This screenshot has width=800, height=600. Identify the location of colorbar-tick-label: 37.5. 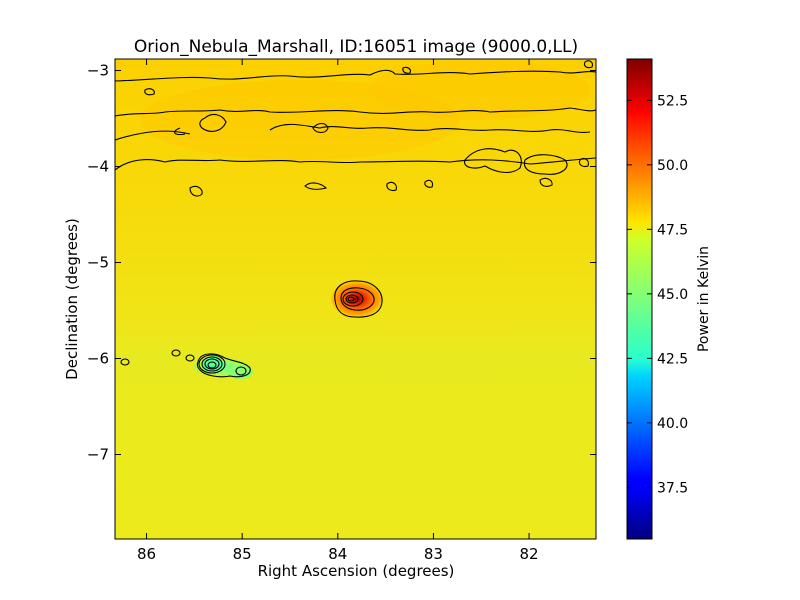
(672, 488).